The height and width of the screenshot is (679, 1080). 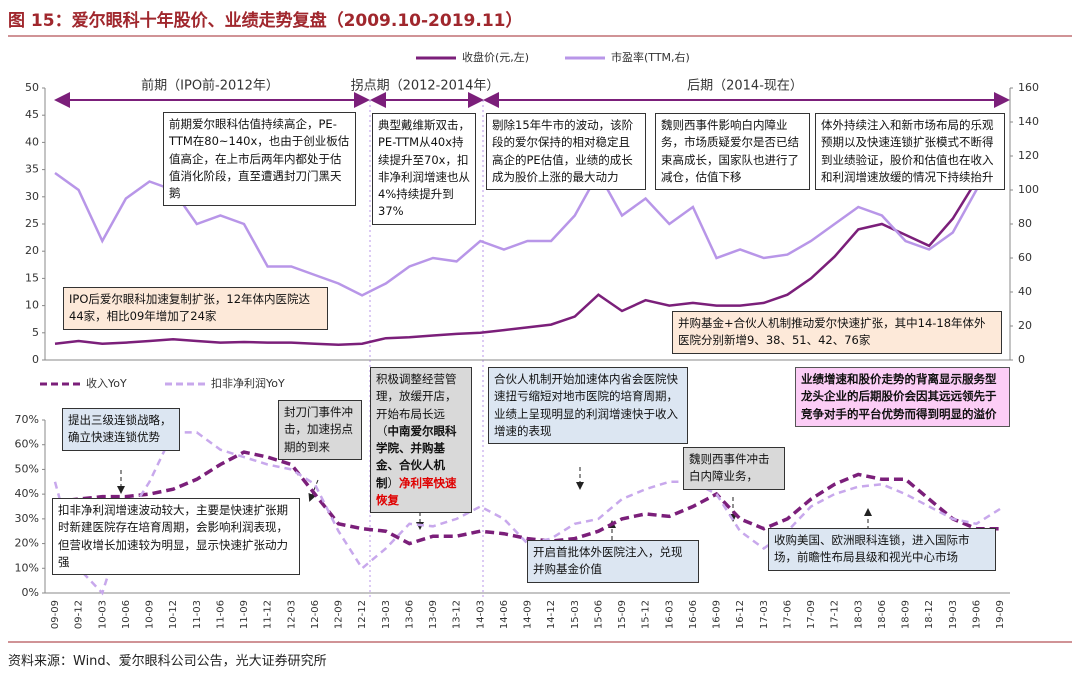 I want to click on callout-arrows, so click(x=494, y=503).